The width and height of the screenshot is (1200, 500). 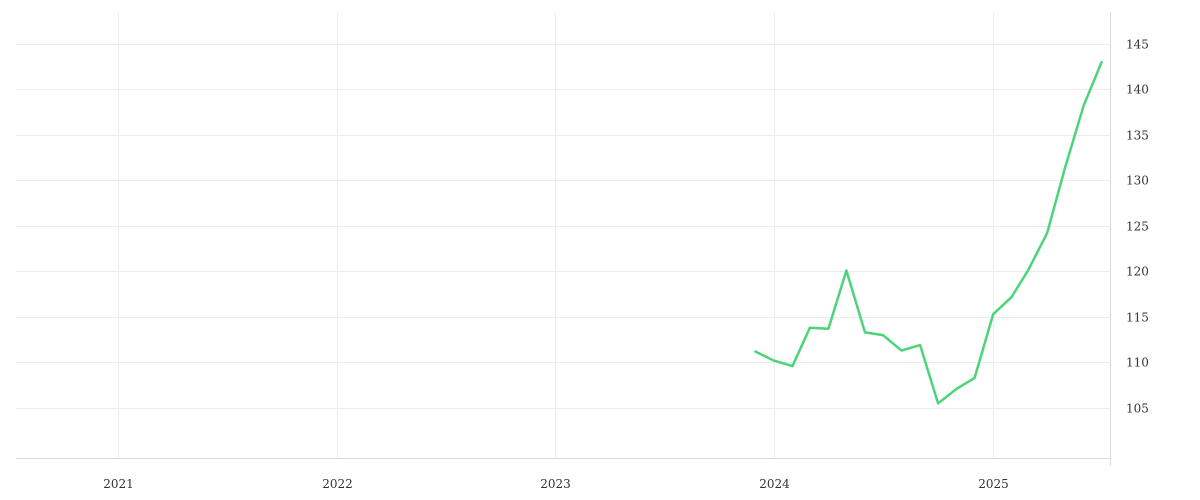 I want to click on y-tick-label-115: 115, so click(x=1137, y=318).